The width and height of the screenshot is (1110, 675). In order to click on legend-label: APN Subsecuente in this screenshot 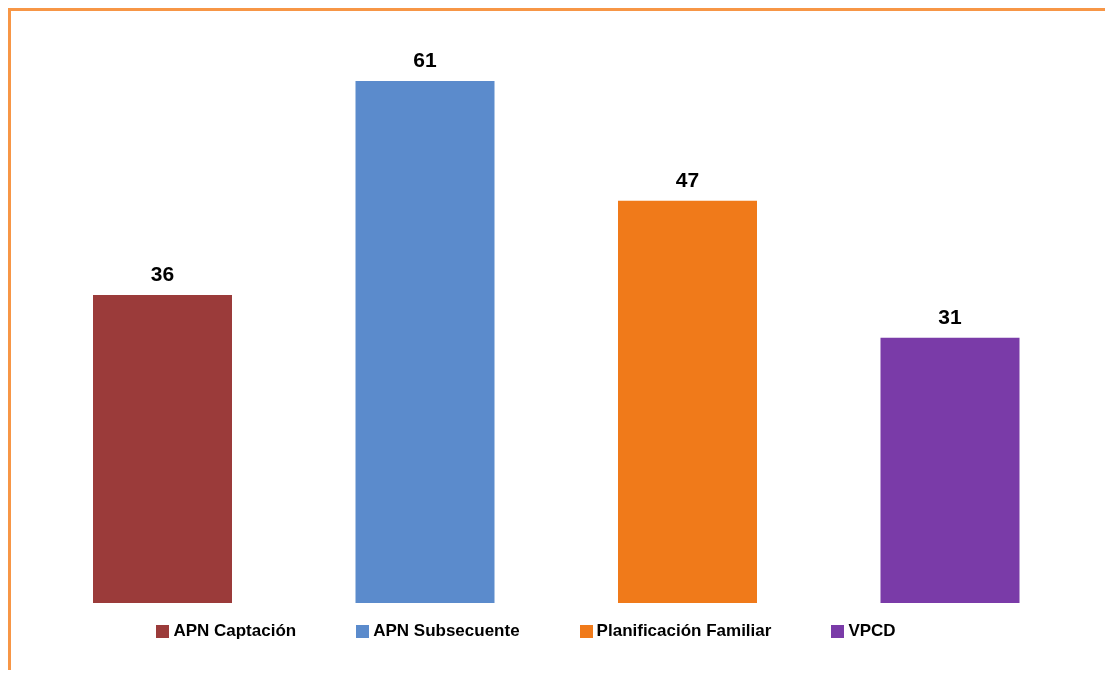, I will do `click(446, 630)`.